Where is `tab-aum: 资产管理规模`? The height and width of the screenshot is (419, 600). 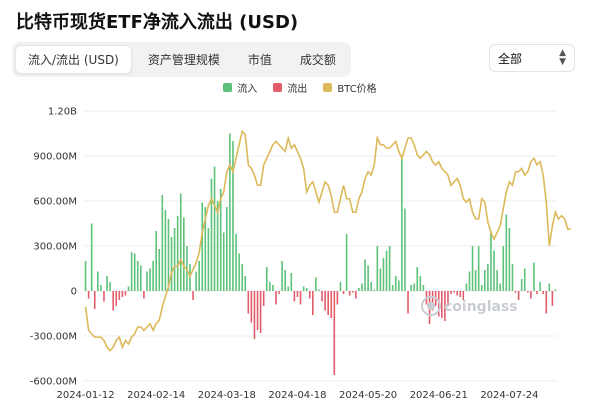 tab-aum: 资产管理规模 is located at coordinates (183, 60).